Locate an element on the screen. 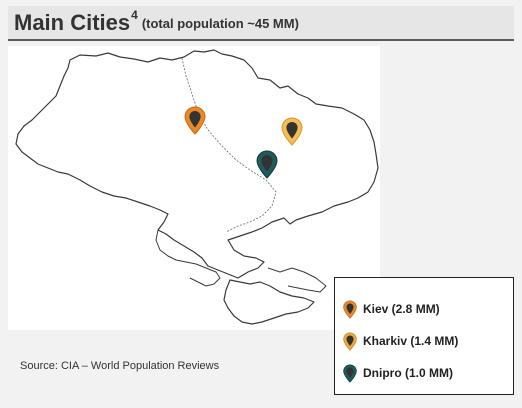 Image resolution: width=522 pixels, height=408 pixels. legend-label: Dnipro (1.0 MM) is located at coordinates (408, 373).